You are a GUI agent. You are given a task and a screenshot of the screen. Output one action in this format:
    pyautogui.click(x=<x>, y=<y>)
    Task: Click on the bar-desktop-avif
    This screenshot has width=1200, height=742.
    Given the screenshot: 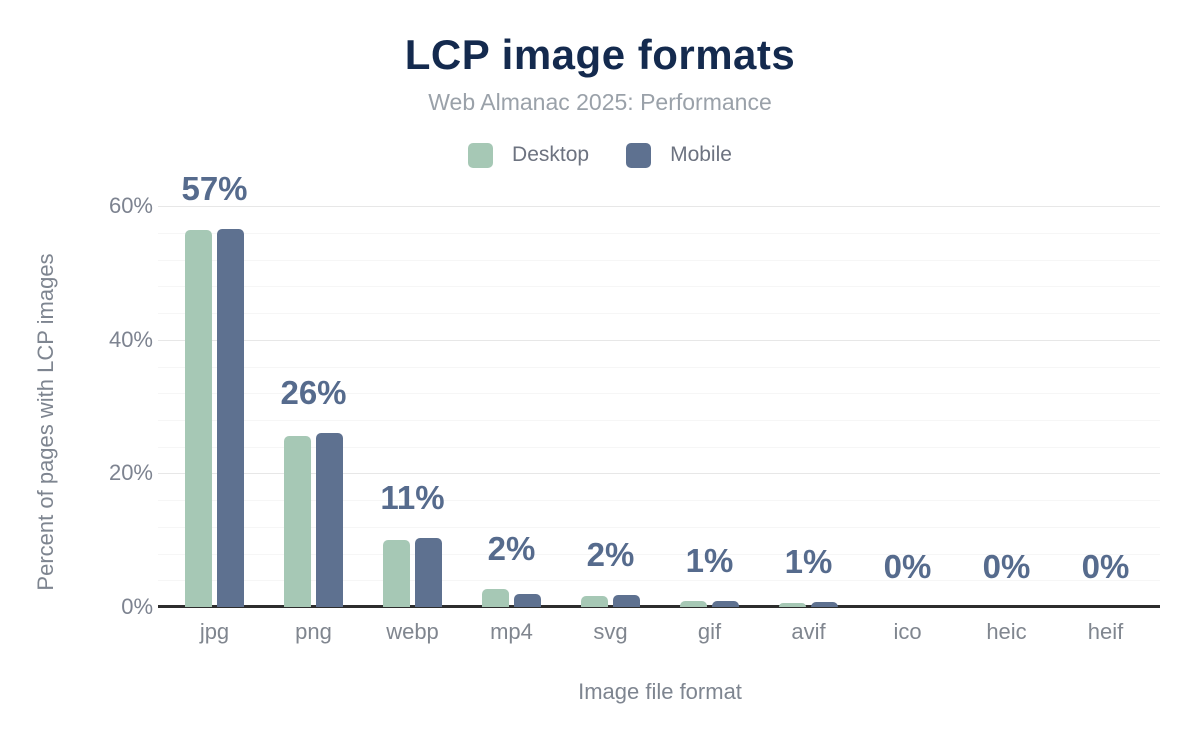 What is the action you would take?
    pyautogui.click(x=792, y=604)
    